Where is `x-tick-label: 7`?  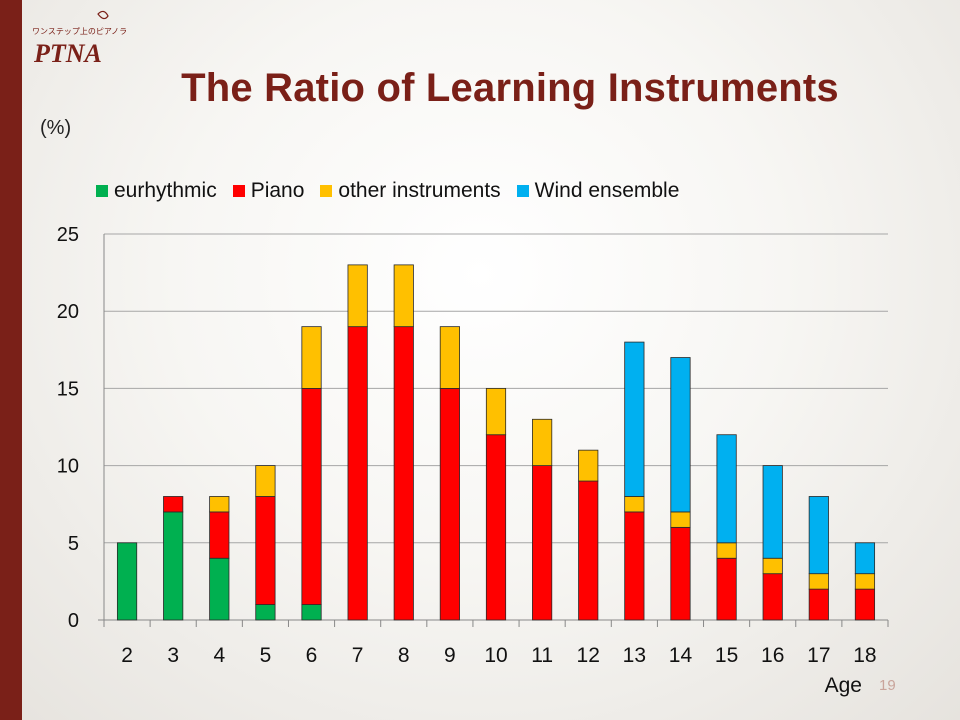
x-tick-label: 7 is located at coordinates (358, 655).